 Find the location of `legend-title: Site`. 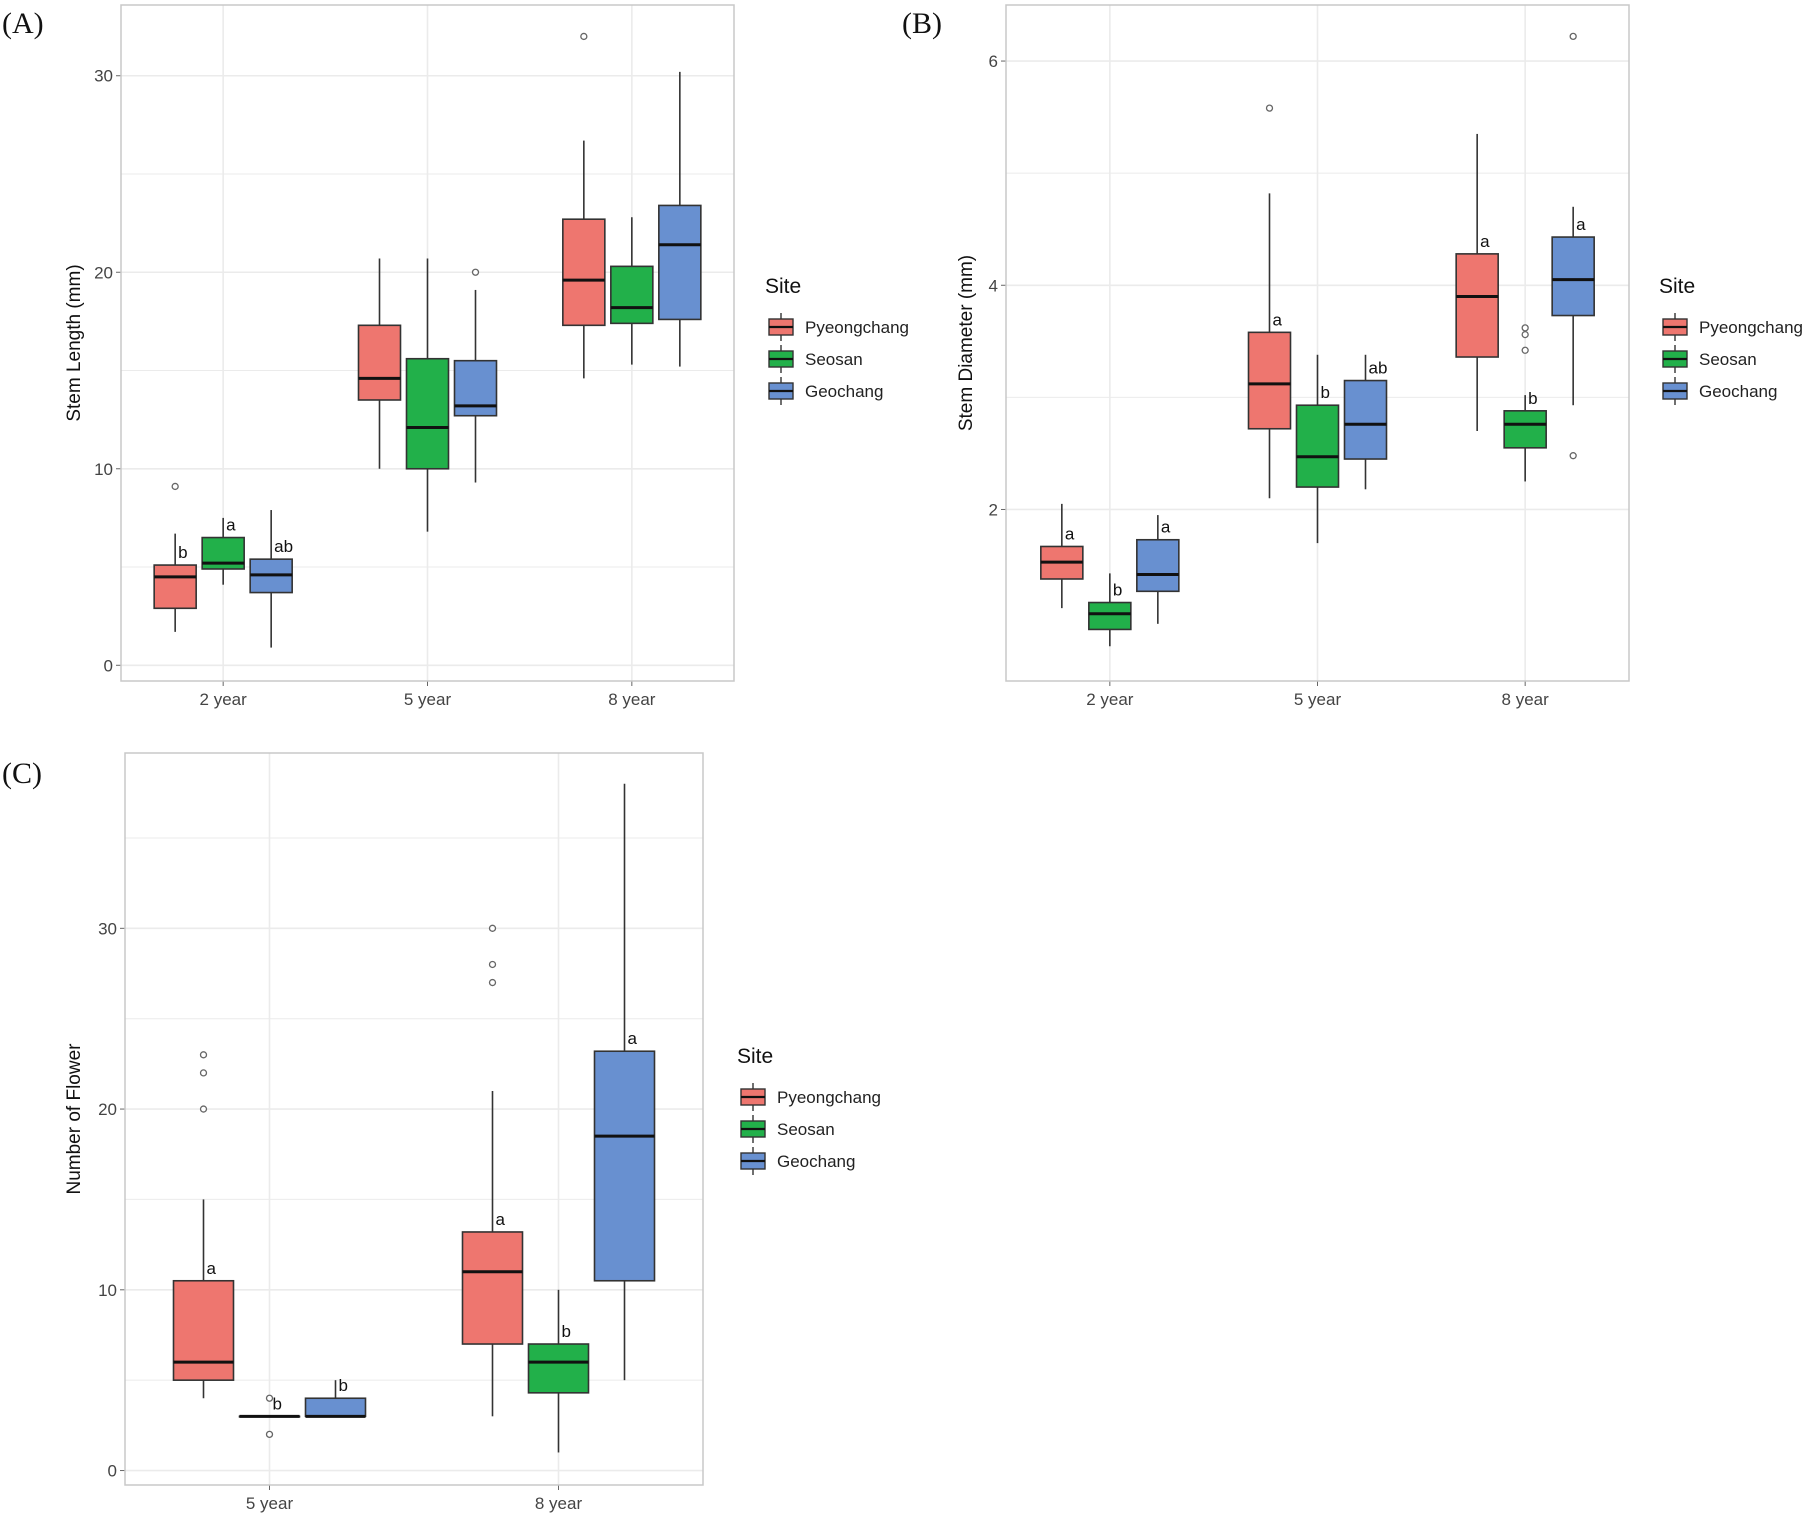

legend-title: Site is located at coordinates (783, 286).